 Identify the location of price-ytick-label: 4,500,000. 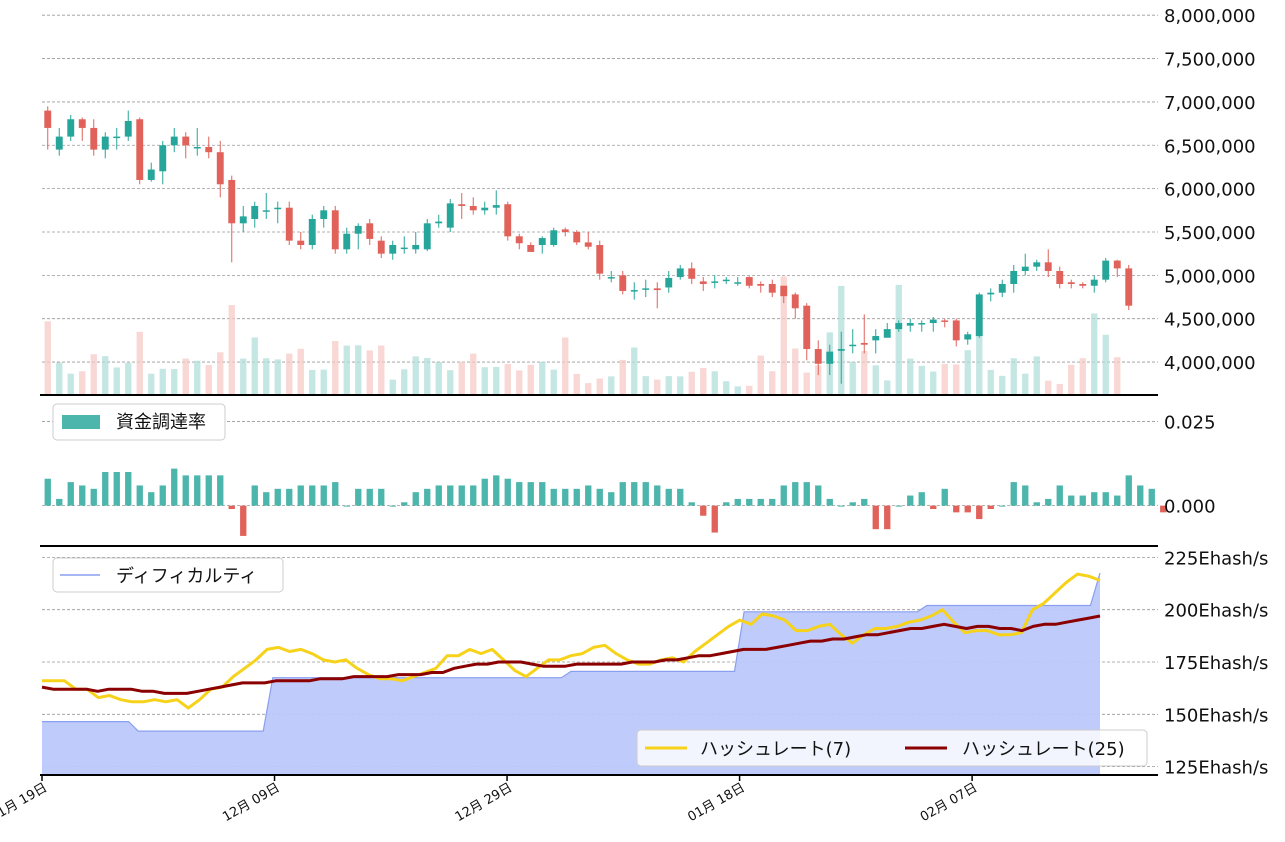
(1210, 320).